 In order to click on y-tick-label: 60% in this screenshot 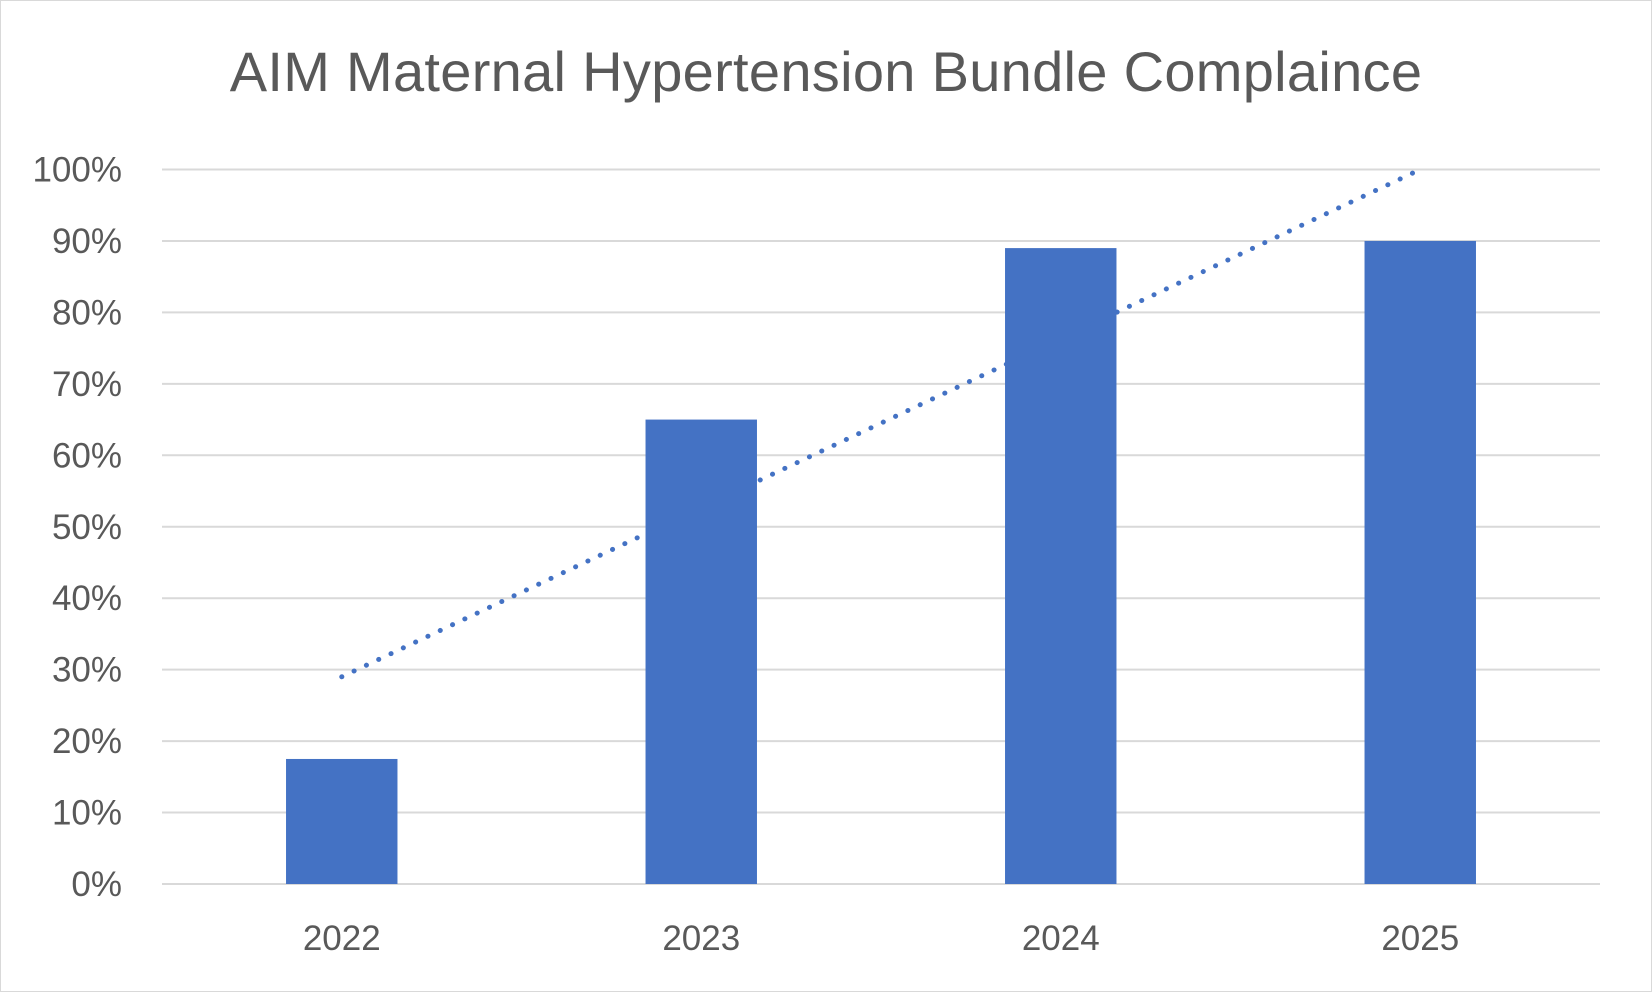, I will do `click(87, 455)`.